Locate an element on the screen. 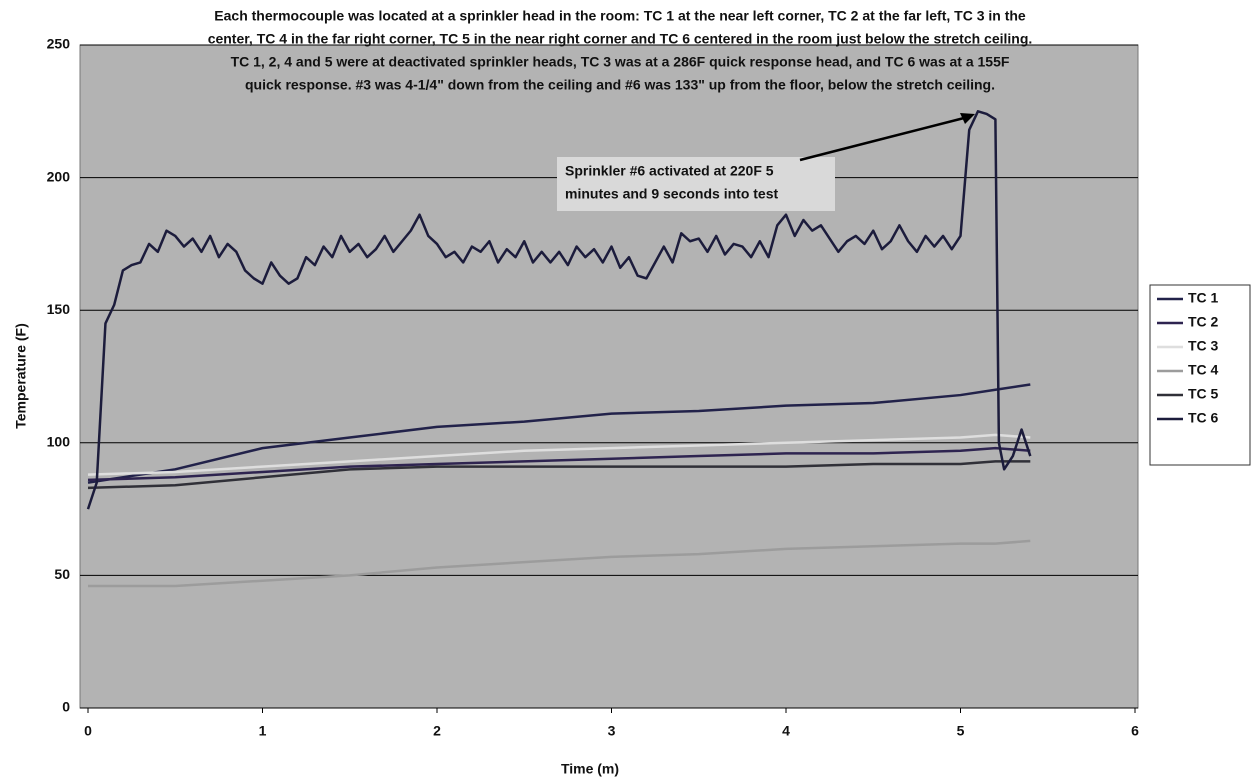 The image size is (1255, 782). x-tick-label: 3 is located at coordinates (612, 731).